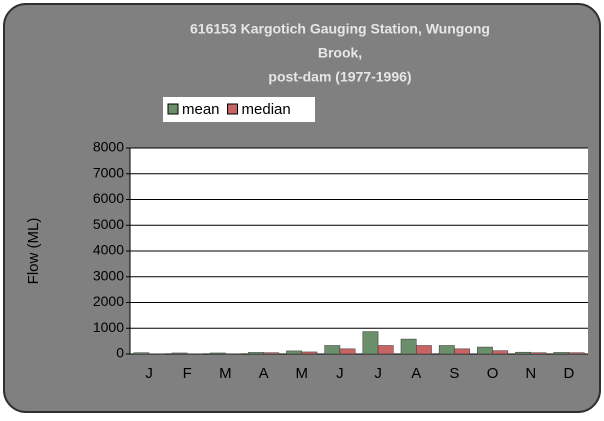  I want to click on x-tick-label: O, so click(493, 373).